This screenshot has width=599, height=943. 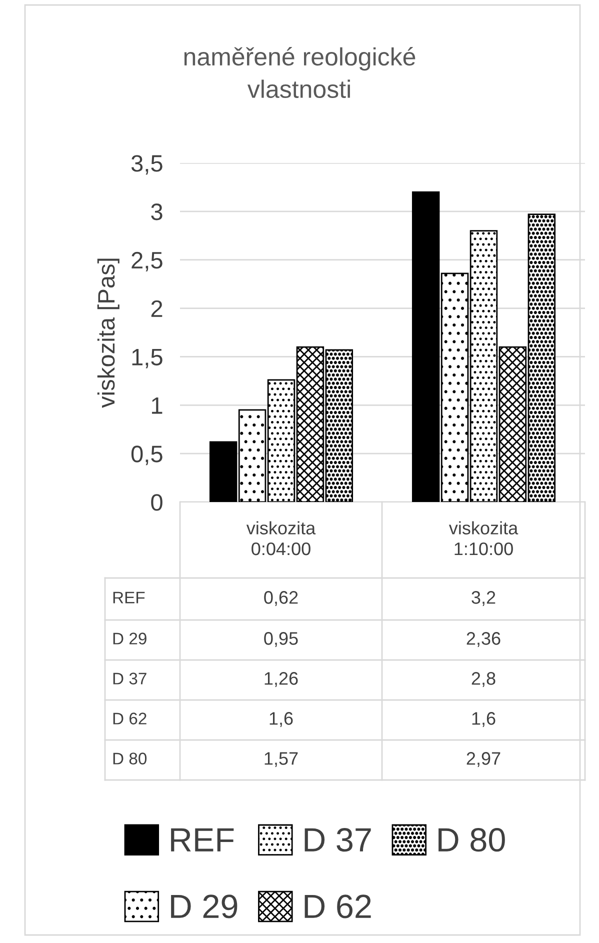 I want to click on legend-label: D 62, so click(x=337, y=906).